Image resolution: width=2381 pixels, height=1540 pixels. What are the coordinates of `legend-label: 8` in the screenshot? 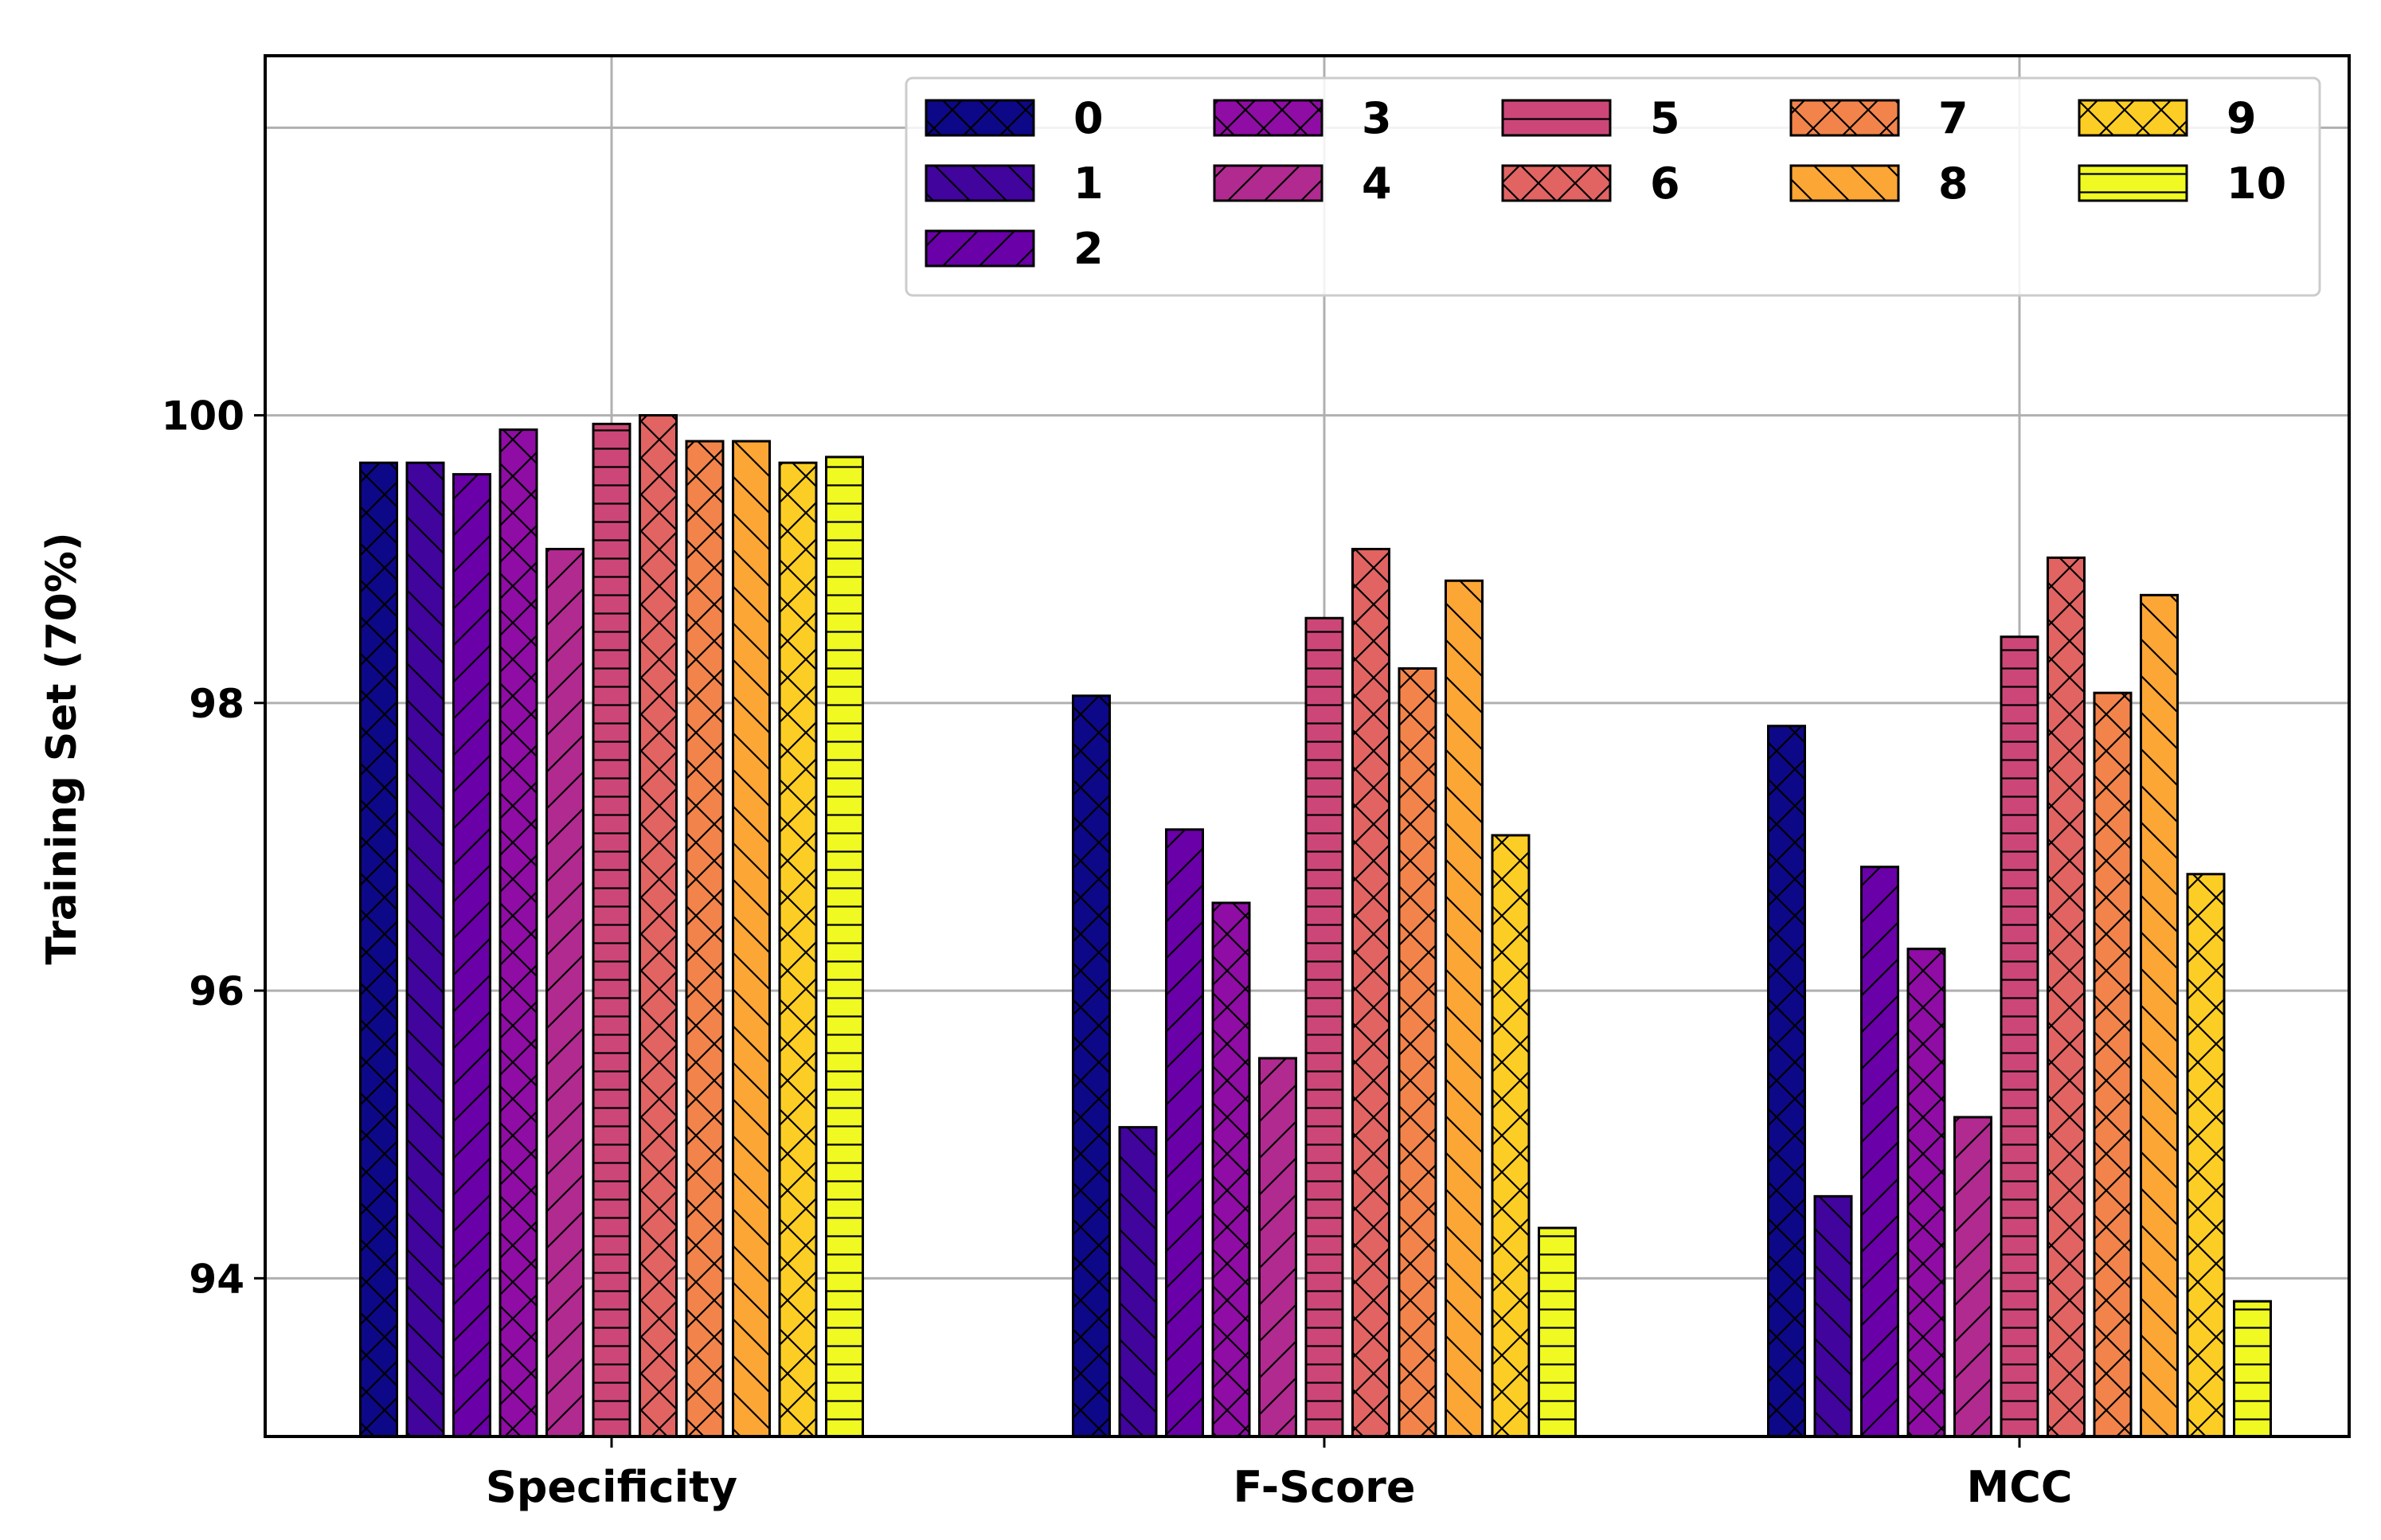 It's located at (1953, 183).